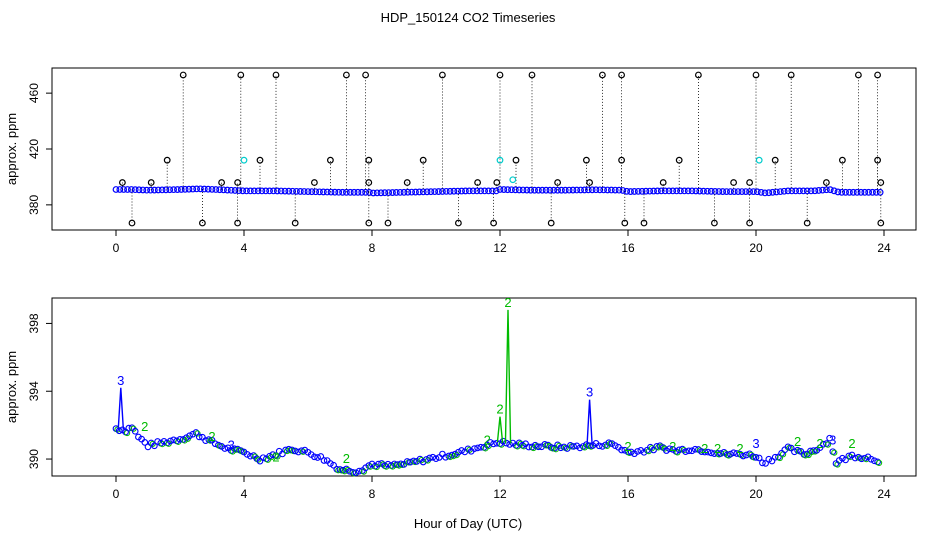 The height and width of the screenshot is (540, 936). What do you see at coordinates (500, 248) in the screenshot?
I see `top-xtick-label: 12` at bounding box center [500, 248].